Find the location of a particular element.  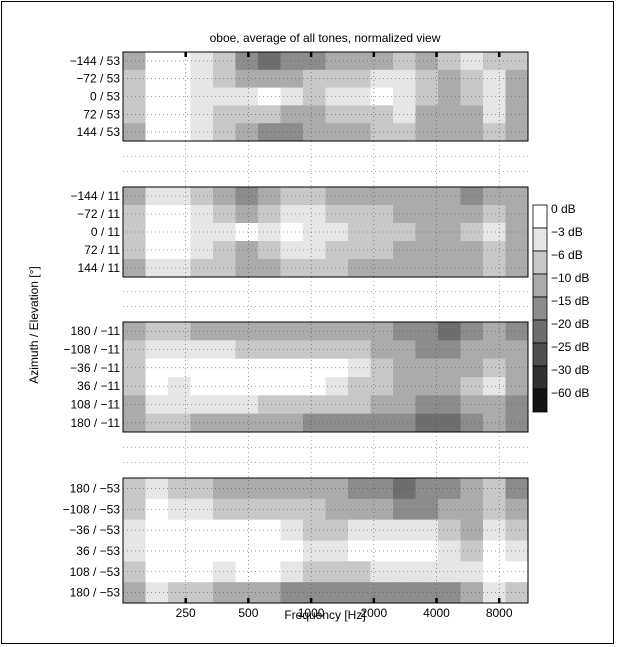

colorbar-swatch is located at coordinates (540, 354).